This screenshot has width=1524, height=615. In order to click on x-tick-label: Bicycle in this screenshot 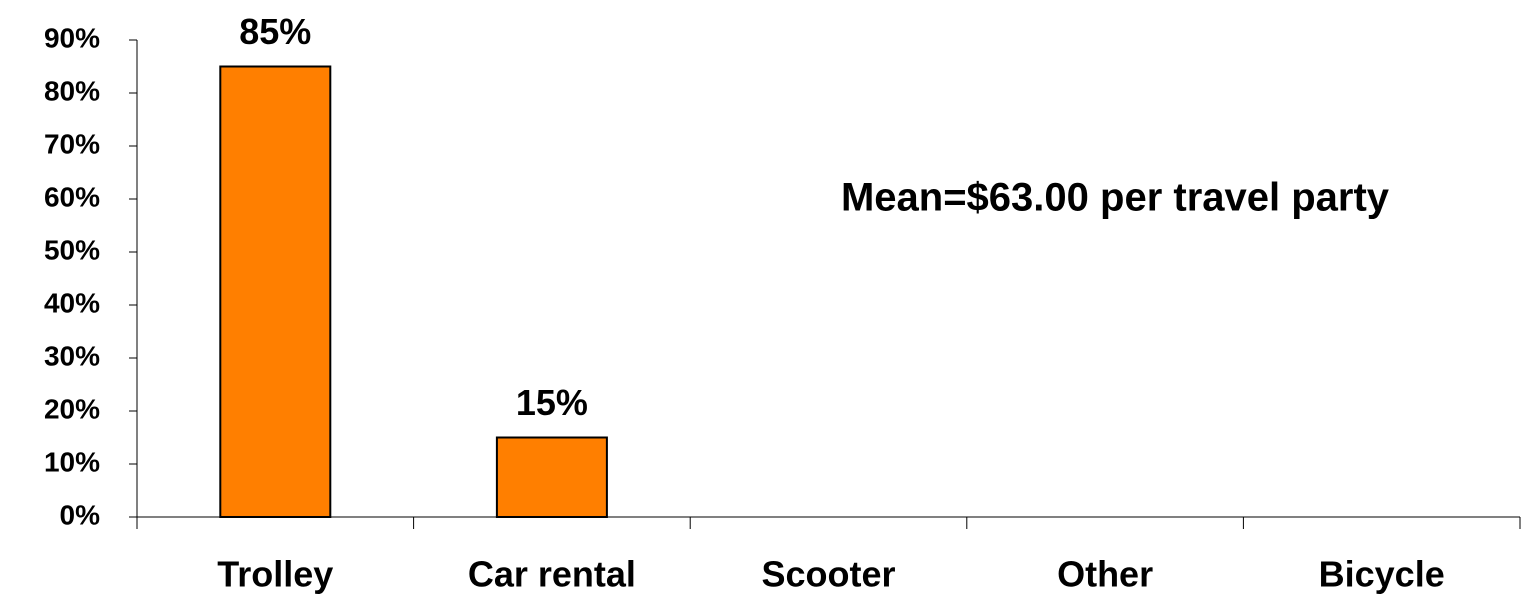, I will do `click(1382, 574)`.